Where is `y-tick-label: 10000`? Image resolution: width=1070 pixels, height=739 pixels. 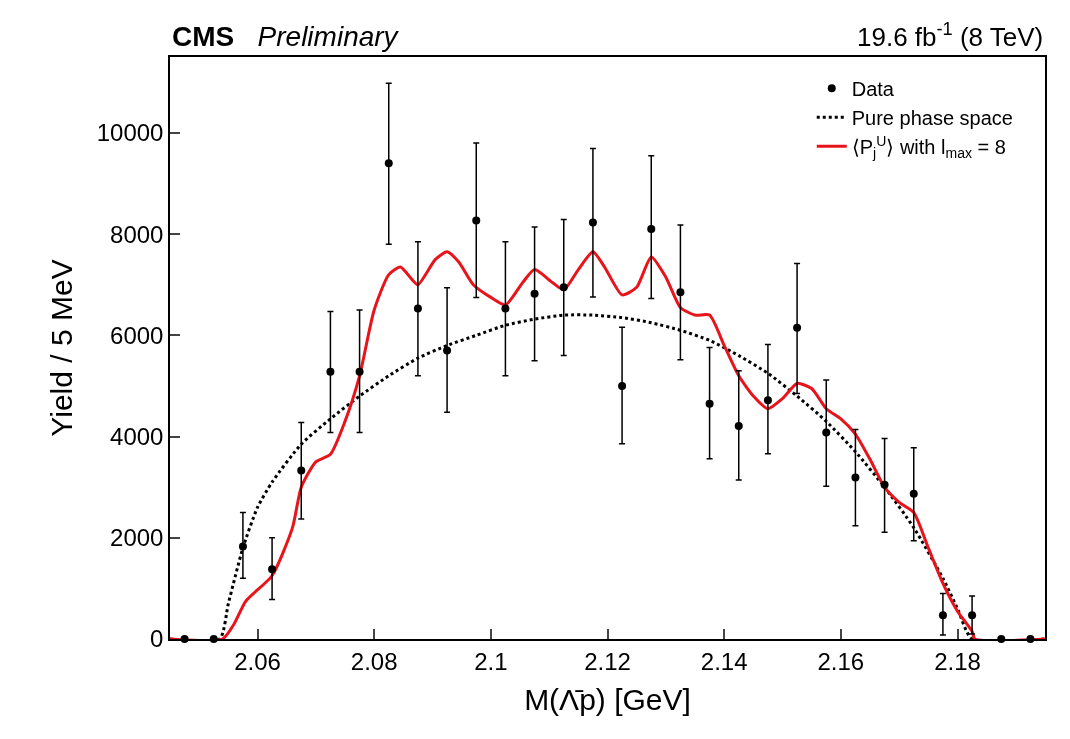 y-tick-label: 10000 is located at coordinates (130, 133).